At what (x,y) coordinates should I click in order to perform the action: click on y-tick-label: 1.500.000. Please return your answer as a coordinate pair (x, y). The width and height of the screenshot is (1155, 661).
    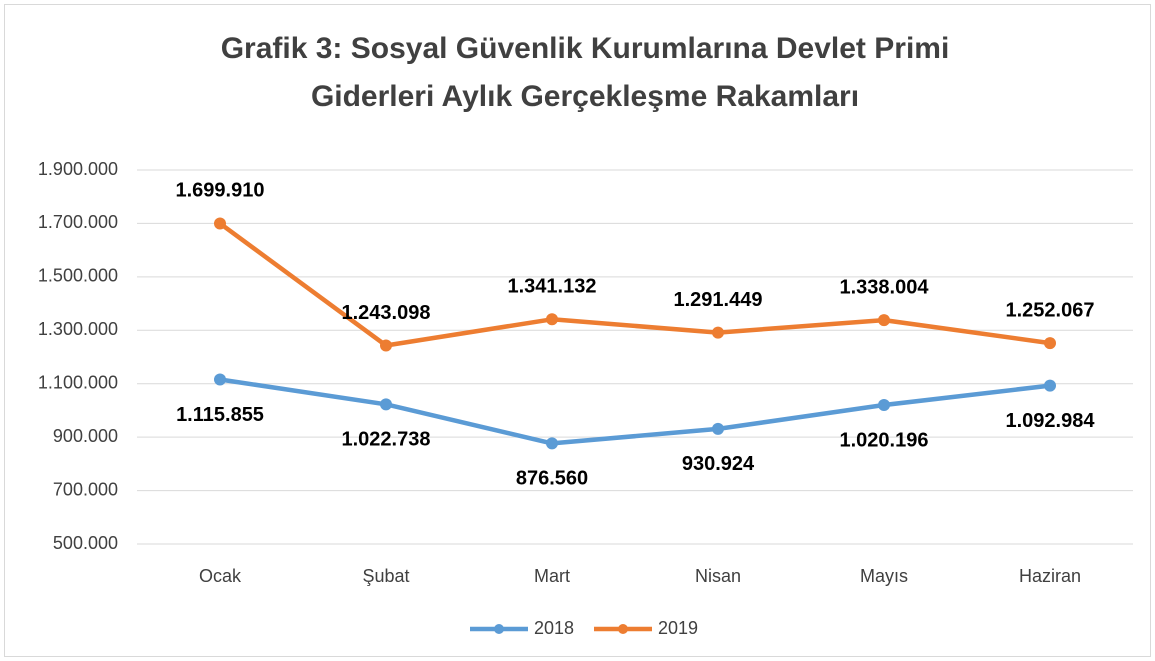
    Looking at the image, I should click on (78, 276).